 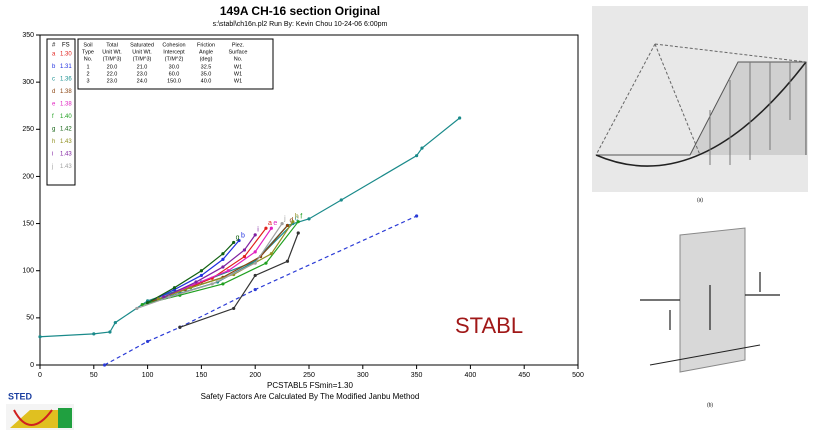 I want to click on curve-label: d, so click(x=291, y=220).